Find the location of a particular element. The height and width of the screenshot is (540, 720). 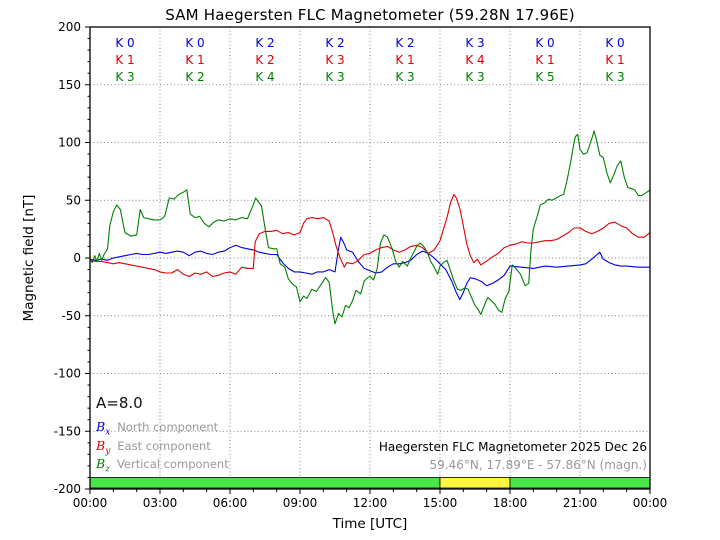

bz-symbol: Bz is located at coordinates (103, 465).